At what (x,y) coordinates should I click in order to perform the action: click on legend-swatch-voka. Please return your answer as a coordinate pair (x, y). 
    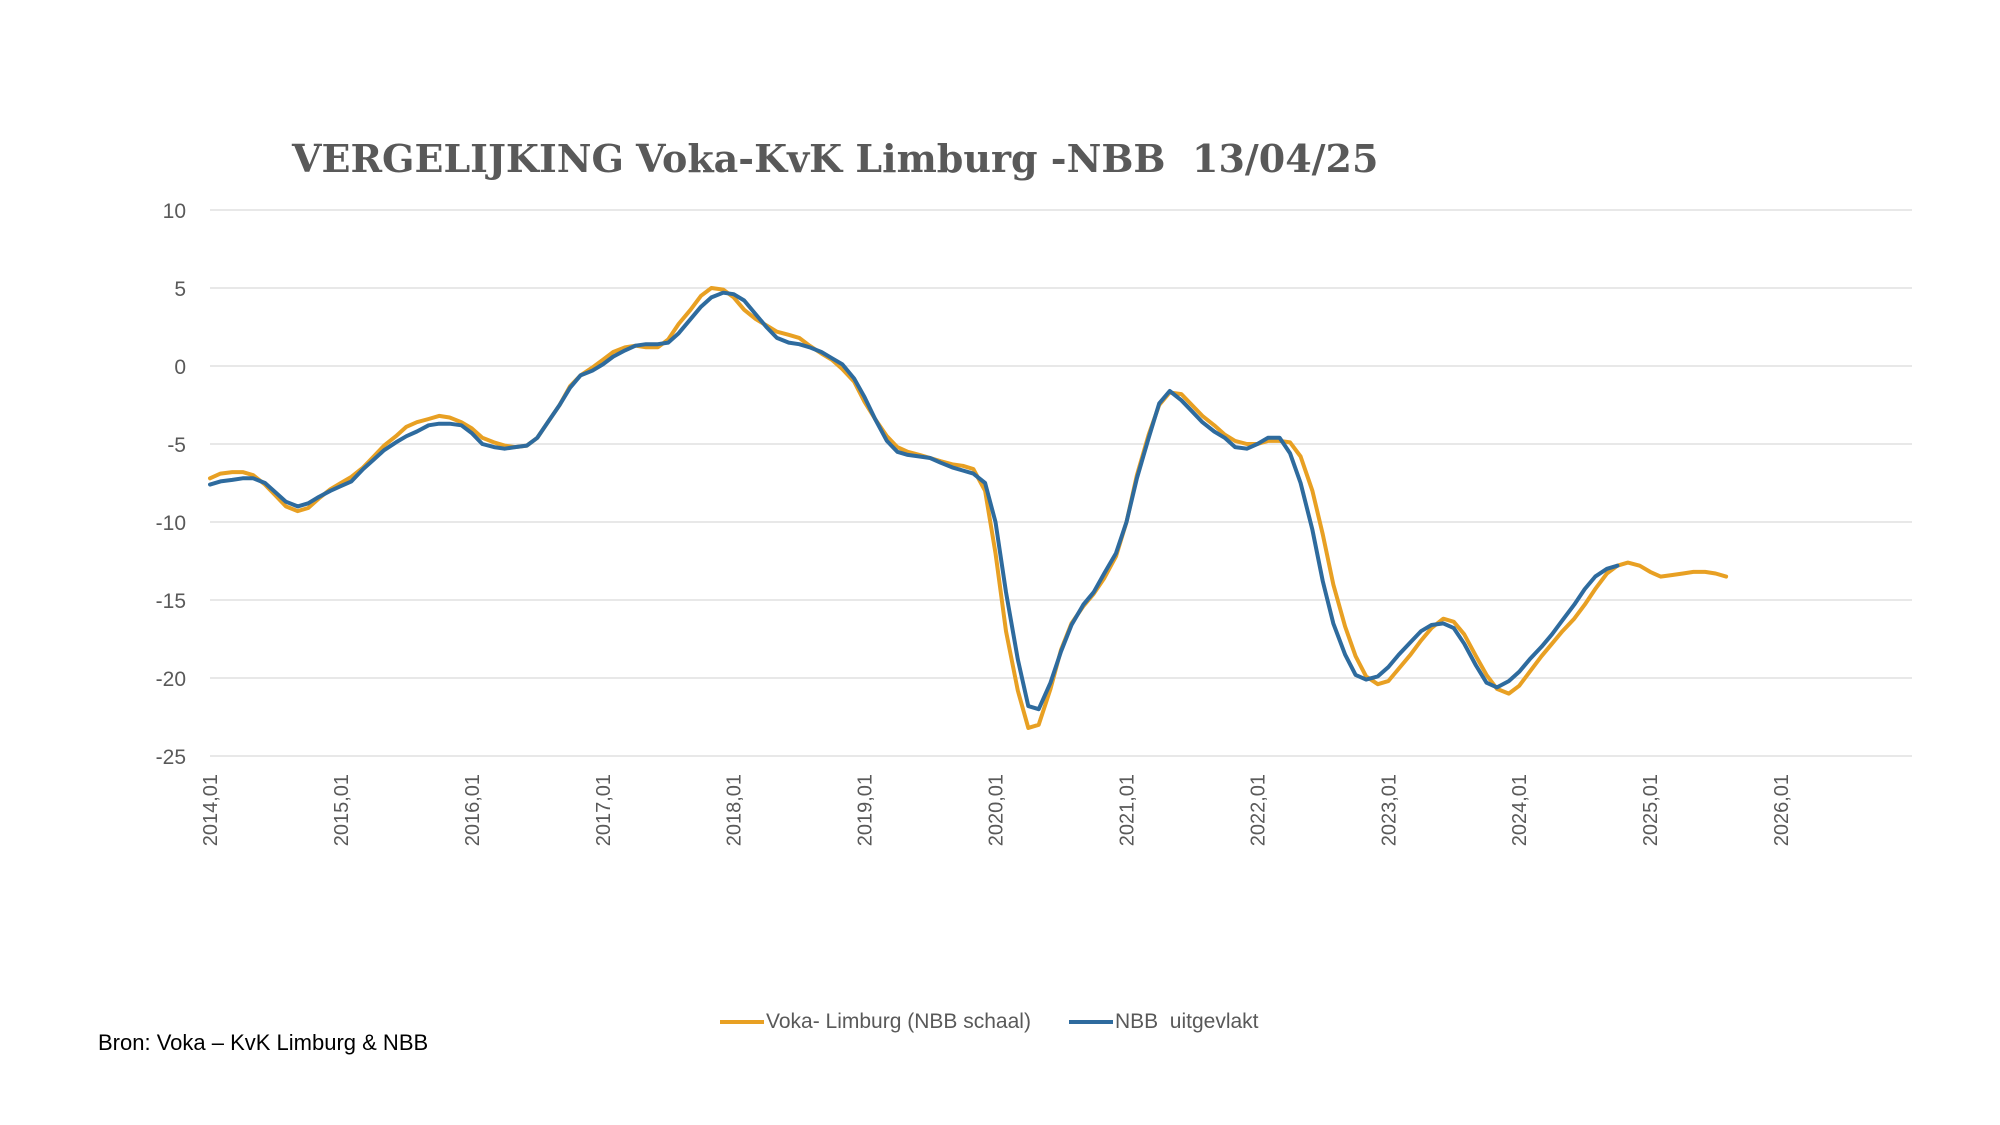
    Looking at the image, I should click on (742, 1022).